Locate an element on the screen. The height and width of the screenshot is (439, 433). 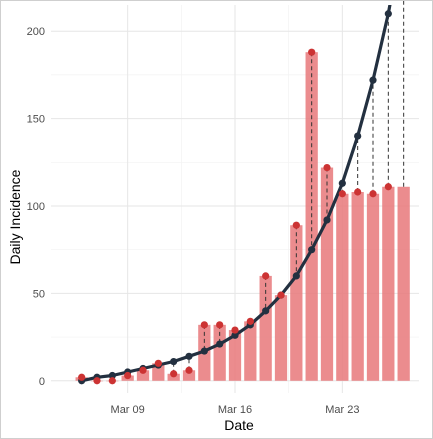
x-tick-label: Mar 16 is located at coordinates (235, 410).